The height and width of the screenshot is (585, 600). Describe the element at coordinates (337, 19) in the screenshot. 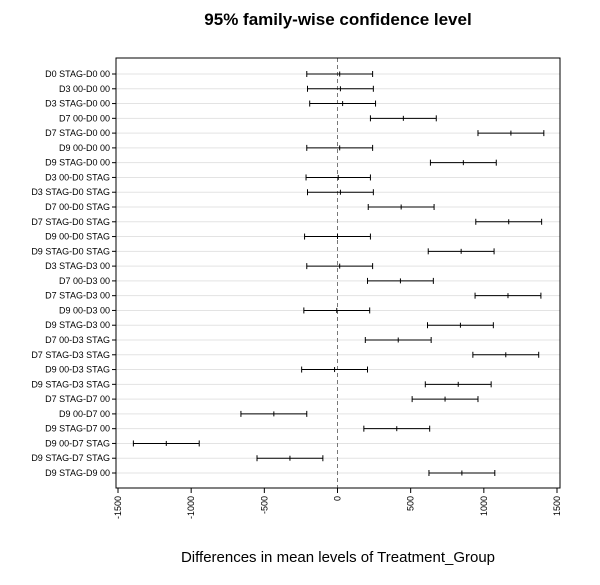

I see `chart-title: 95% family-wise confidence level` at that location.